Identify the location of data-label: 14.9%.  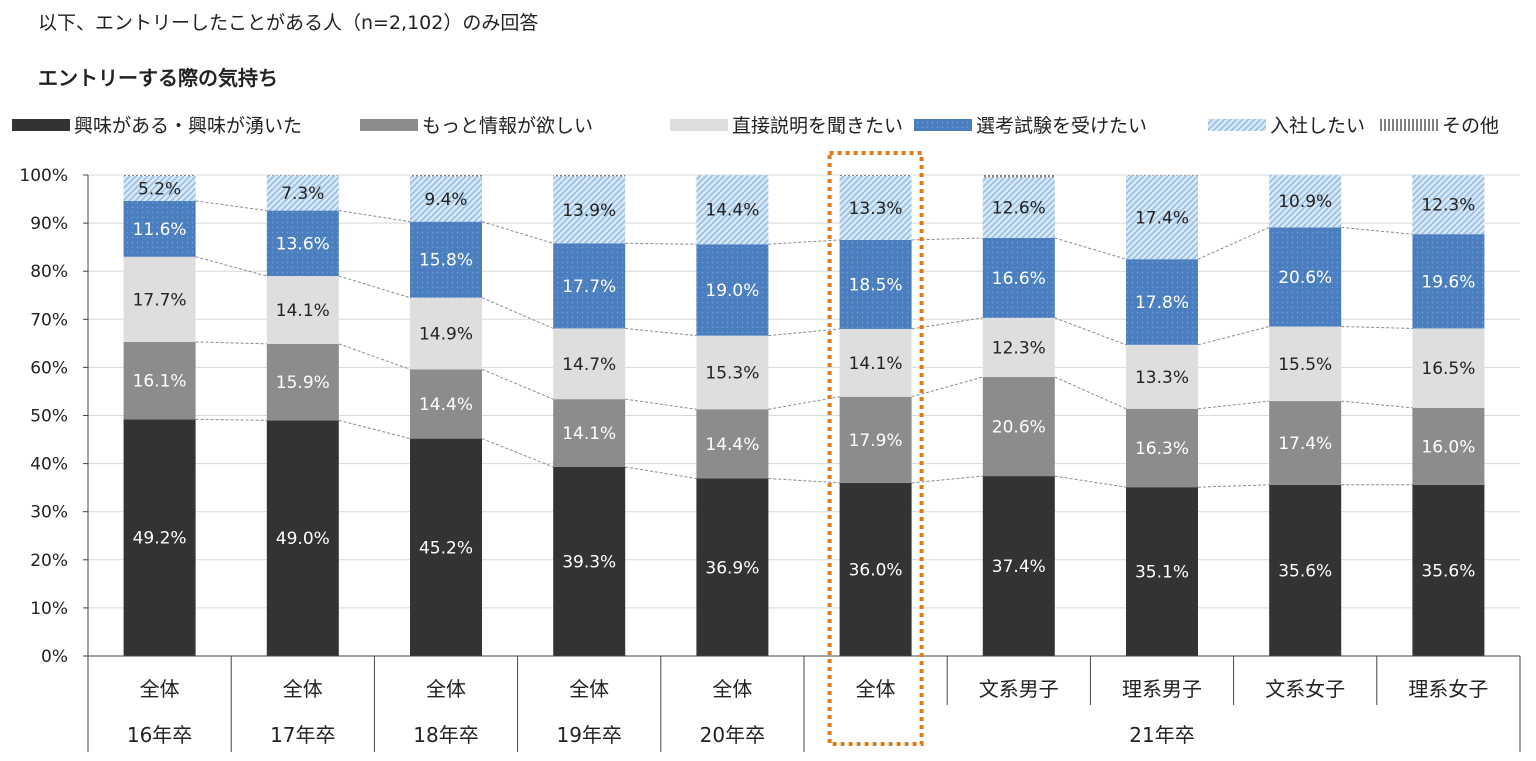
(446, 334).